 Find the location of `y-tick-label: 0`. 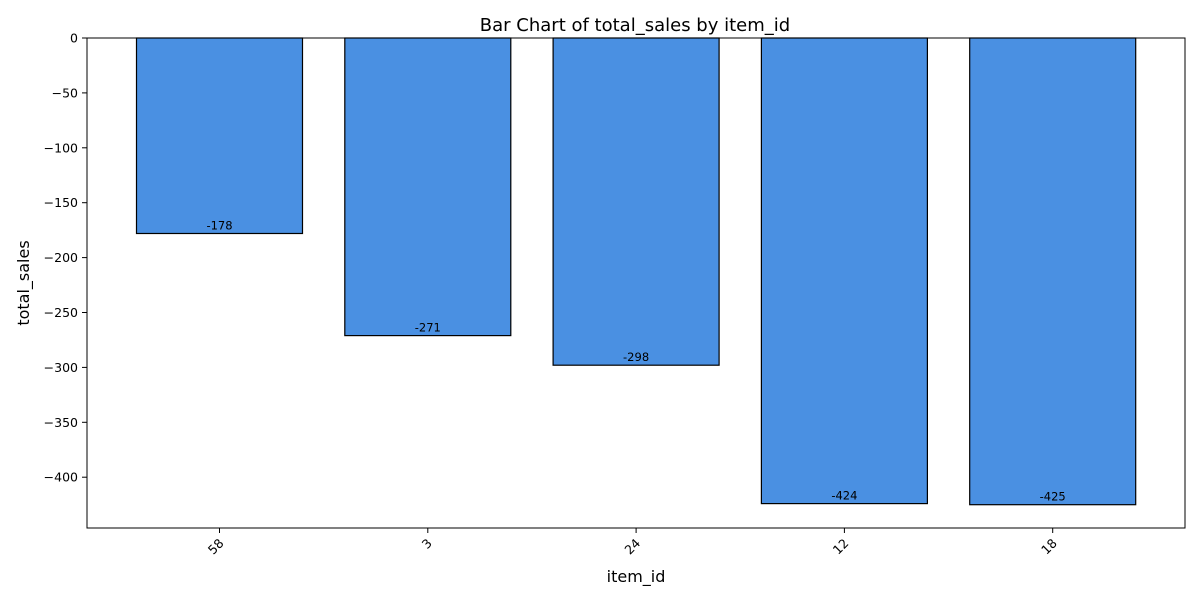

y-tick-label: 0 is located at coordinates (74, 38).